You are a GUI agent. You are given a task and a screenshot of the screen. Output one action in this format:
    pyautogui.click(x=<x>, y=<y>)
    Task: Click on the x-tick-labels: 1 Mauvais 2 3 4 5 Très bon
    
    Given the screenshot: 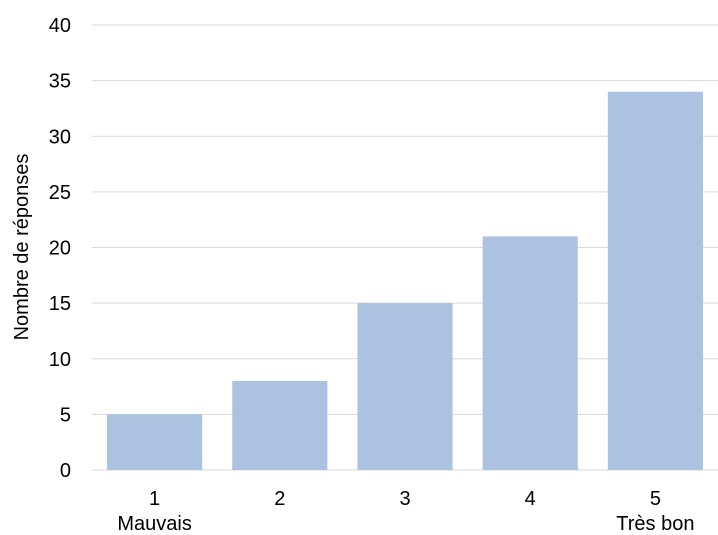 What is the action you would take?
    pyautogui.click(x=405, y=511)
    